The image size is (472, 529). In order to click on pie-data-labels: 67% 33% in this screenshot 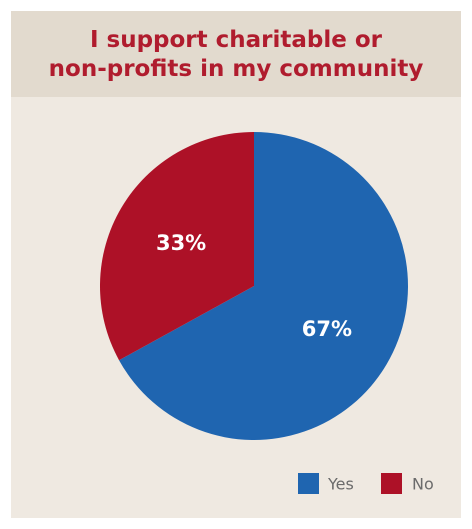, I will do `click(254, 286)`.